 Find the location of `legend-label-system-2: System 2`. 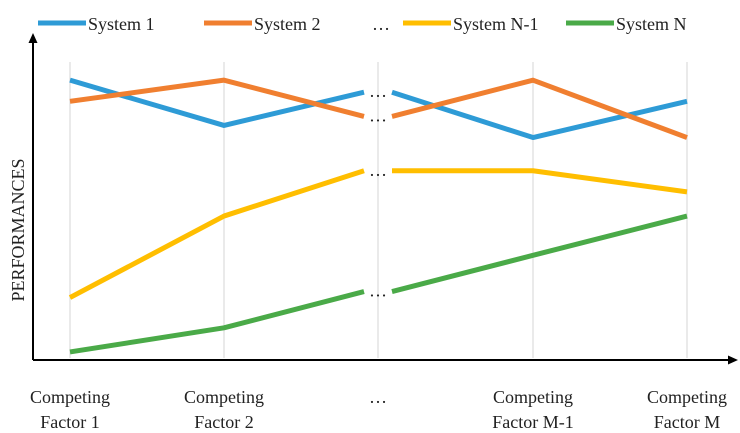

legend-label-system-2: System 2 is located at coordinates (287, 24).